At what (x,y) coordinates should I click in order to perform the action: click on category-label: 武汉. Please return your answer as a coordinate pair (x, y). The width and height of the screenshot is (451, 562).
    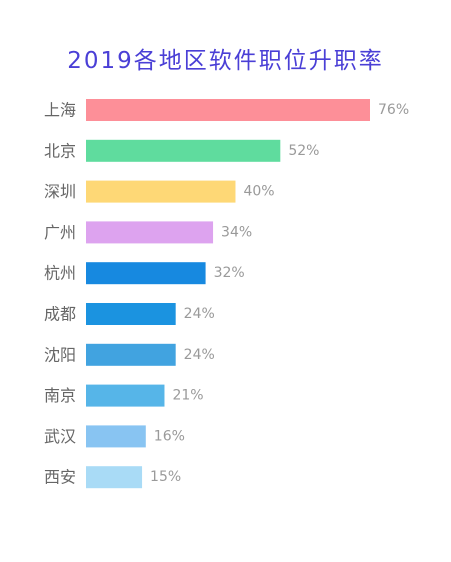
    Looking at the image, I should click on (60, 436).